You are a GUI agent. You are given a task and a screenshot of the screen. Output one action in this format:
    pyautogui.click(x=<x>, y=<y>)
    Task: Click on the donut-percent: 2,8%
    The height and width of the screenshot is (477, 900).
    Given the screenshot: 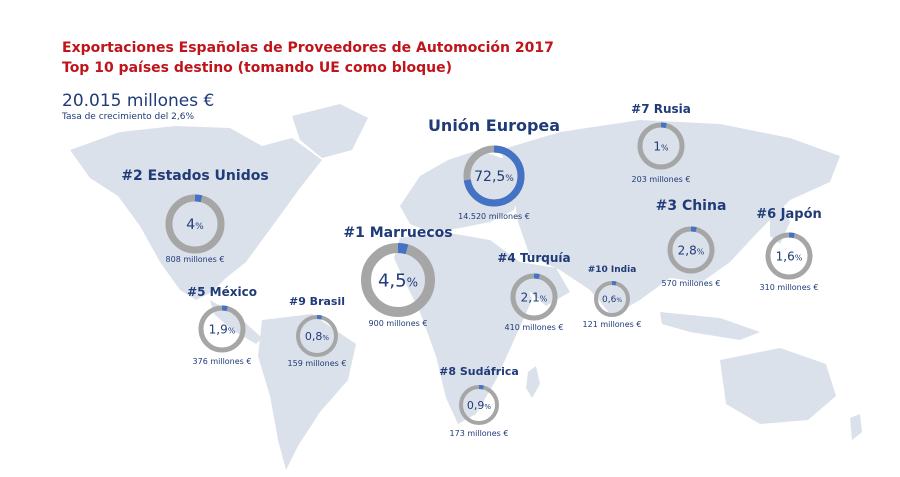 What is the action you would take?
    pyautogui.click(x=691, y=250)
    